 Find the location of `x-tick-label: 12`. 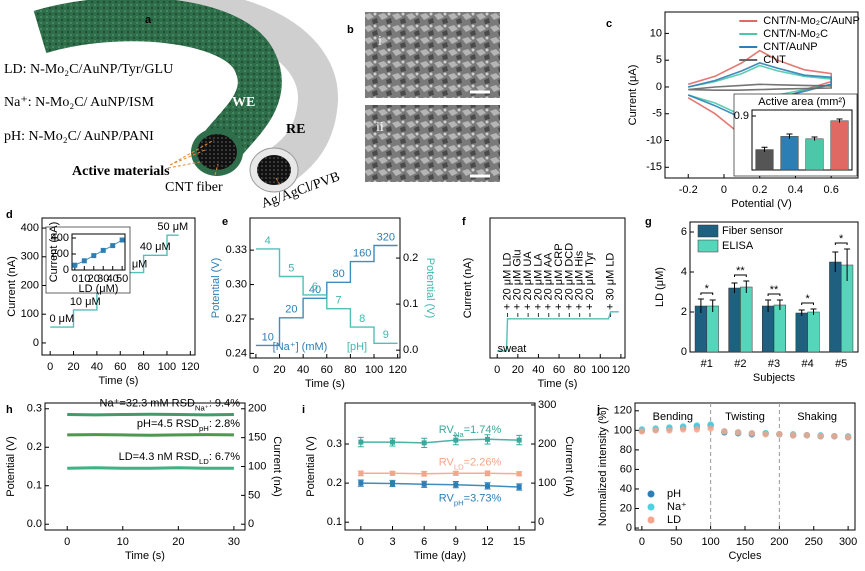

x-tick-label: 12 is located at coordinates (487, 542).